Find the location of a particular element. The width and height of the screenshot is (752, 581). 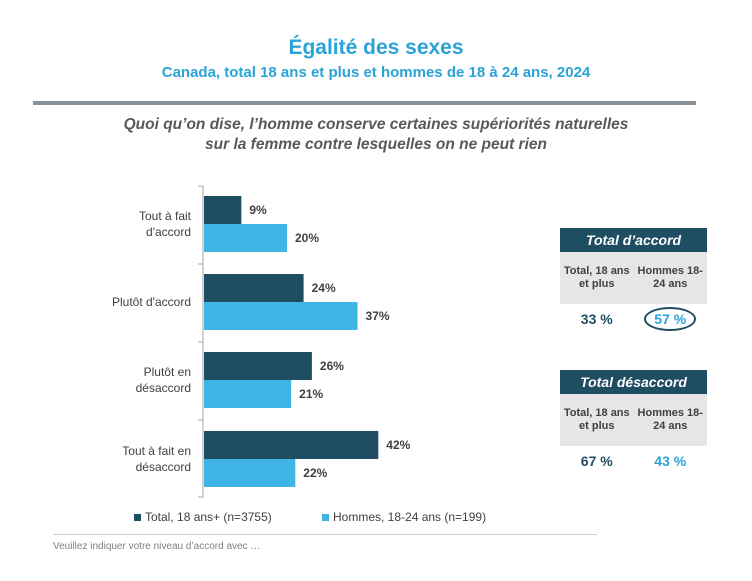

data-label: 22% is located at coordinates (315, 473).